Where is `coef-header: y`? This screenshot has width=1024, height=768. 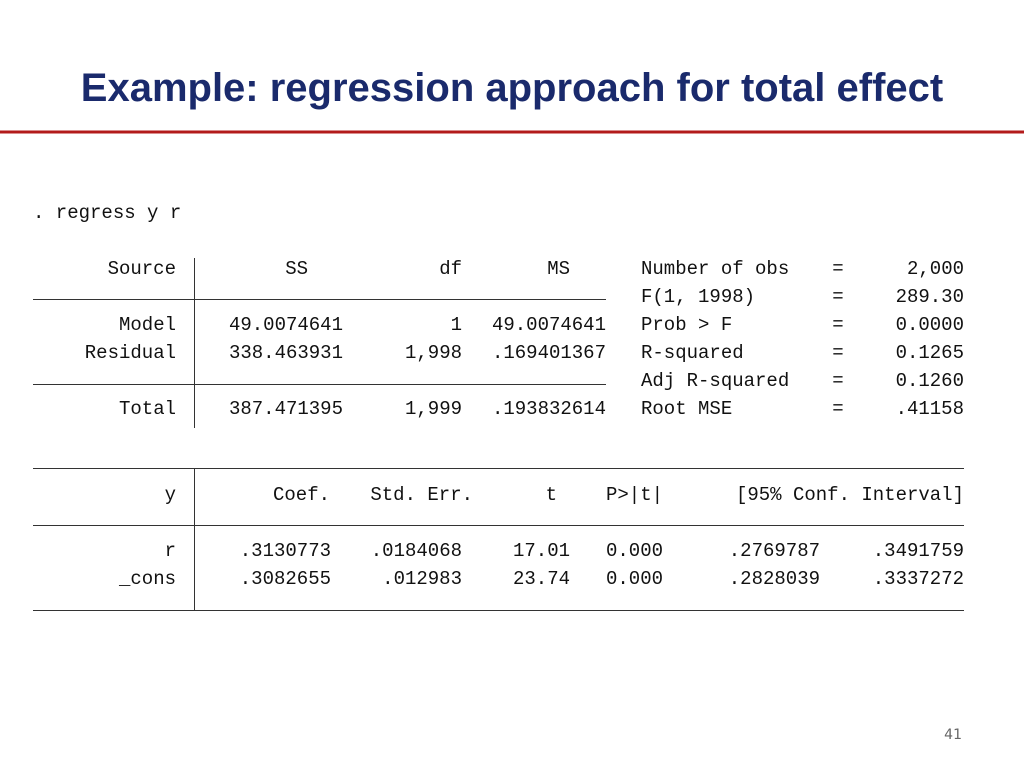
coef-header: y is located at coordinates (170, 495).